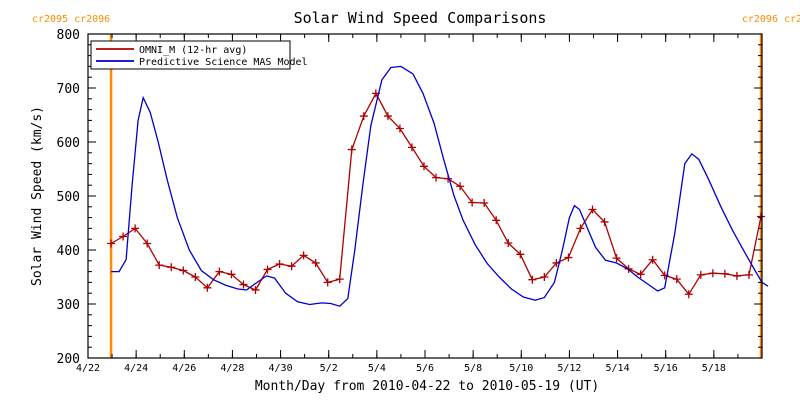 The image size is (800, 400). I want to click on y-tick-label-6: 800, so click(68, 35).